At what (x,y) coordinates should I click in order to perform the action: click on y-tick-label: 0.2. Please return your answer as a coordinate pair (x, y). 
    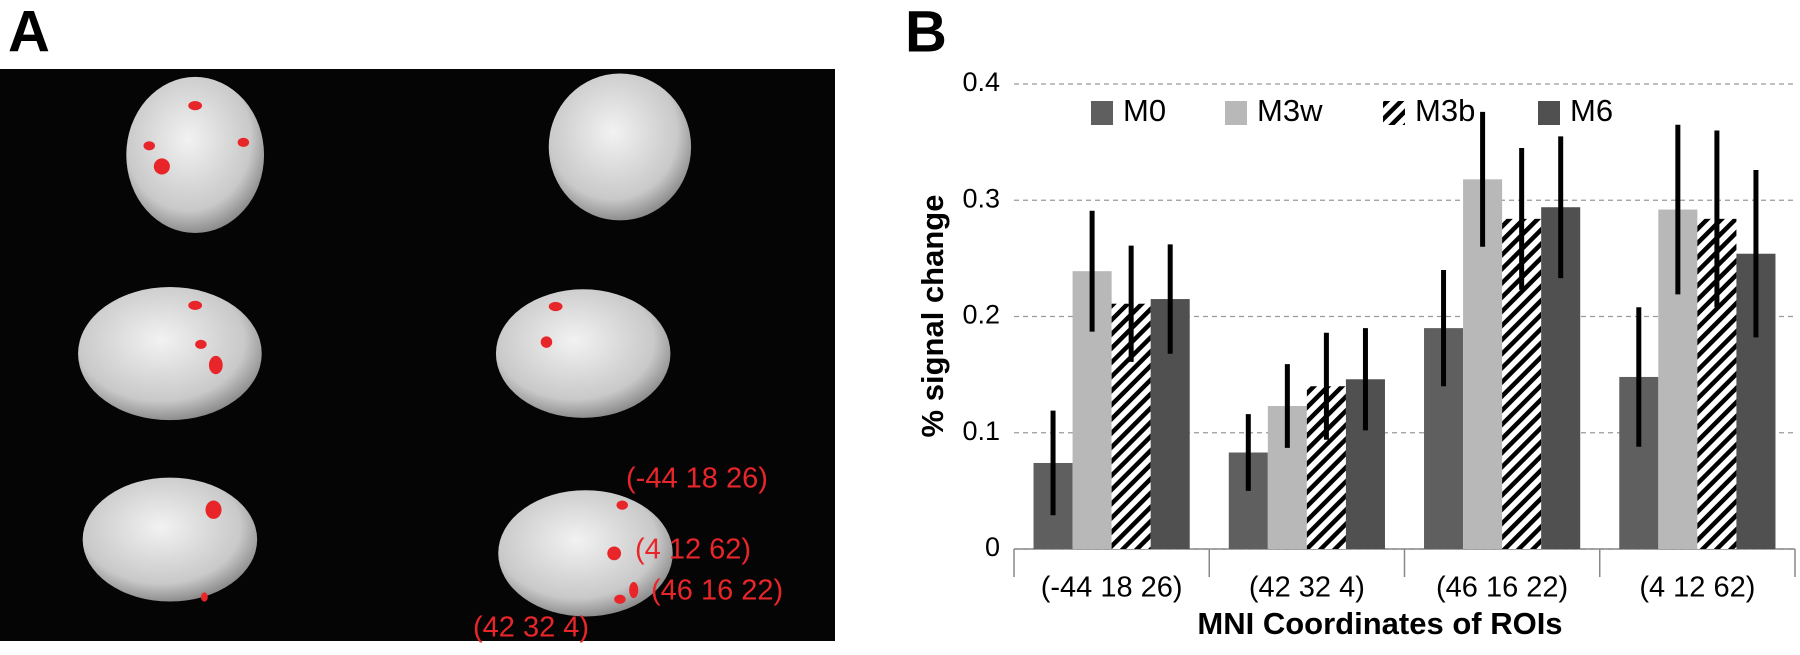
    Looking at the image, I should click on (981, 315).